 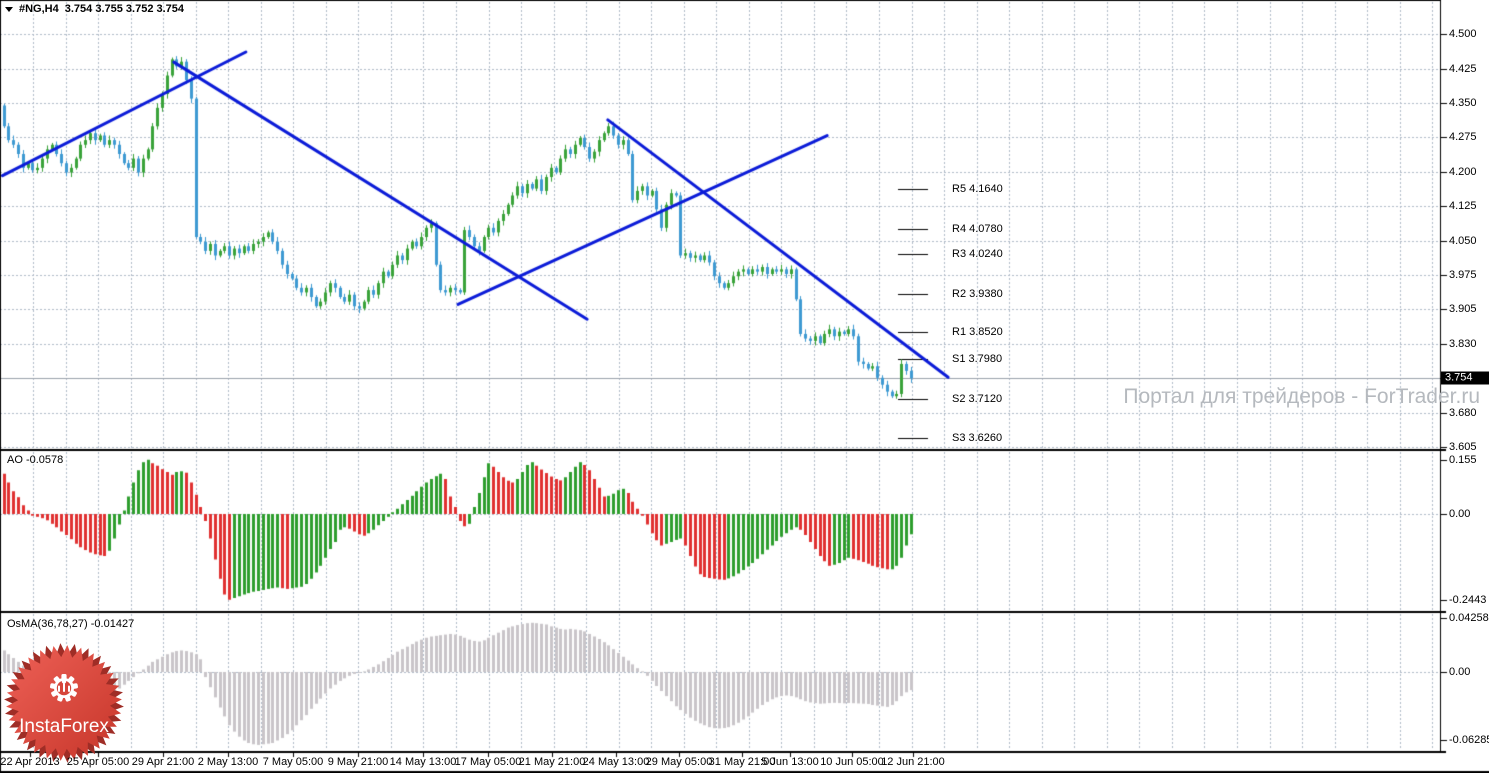 I want to click on time-axis-label: 5 Jun 13:00, so click(x=790, y=762).